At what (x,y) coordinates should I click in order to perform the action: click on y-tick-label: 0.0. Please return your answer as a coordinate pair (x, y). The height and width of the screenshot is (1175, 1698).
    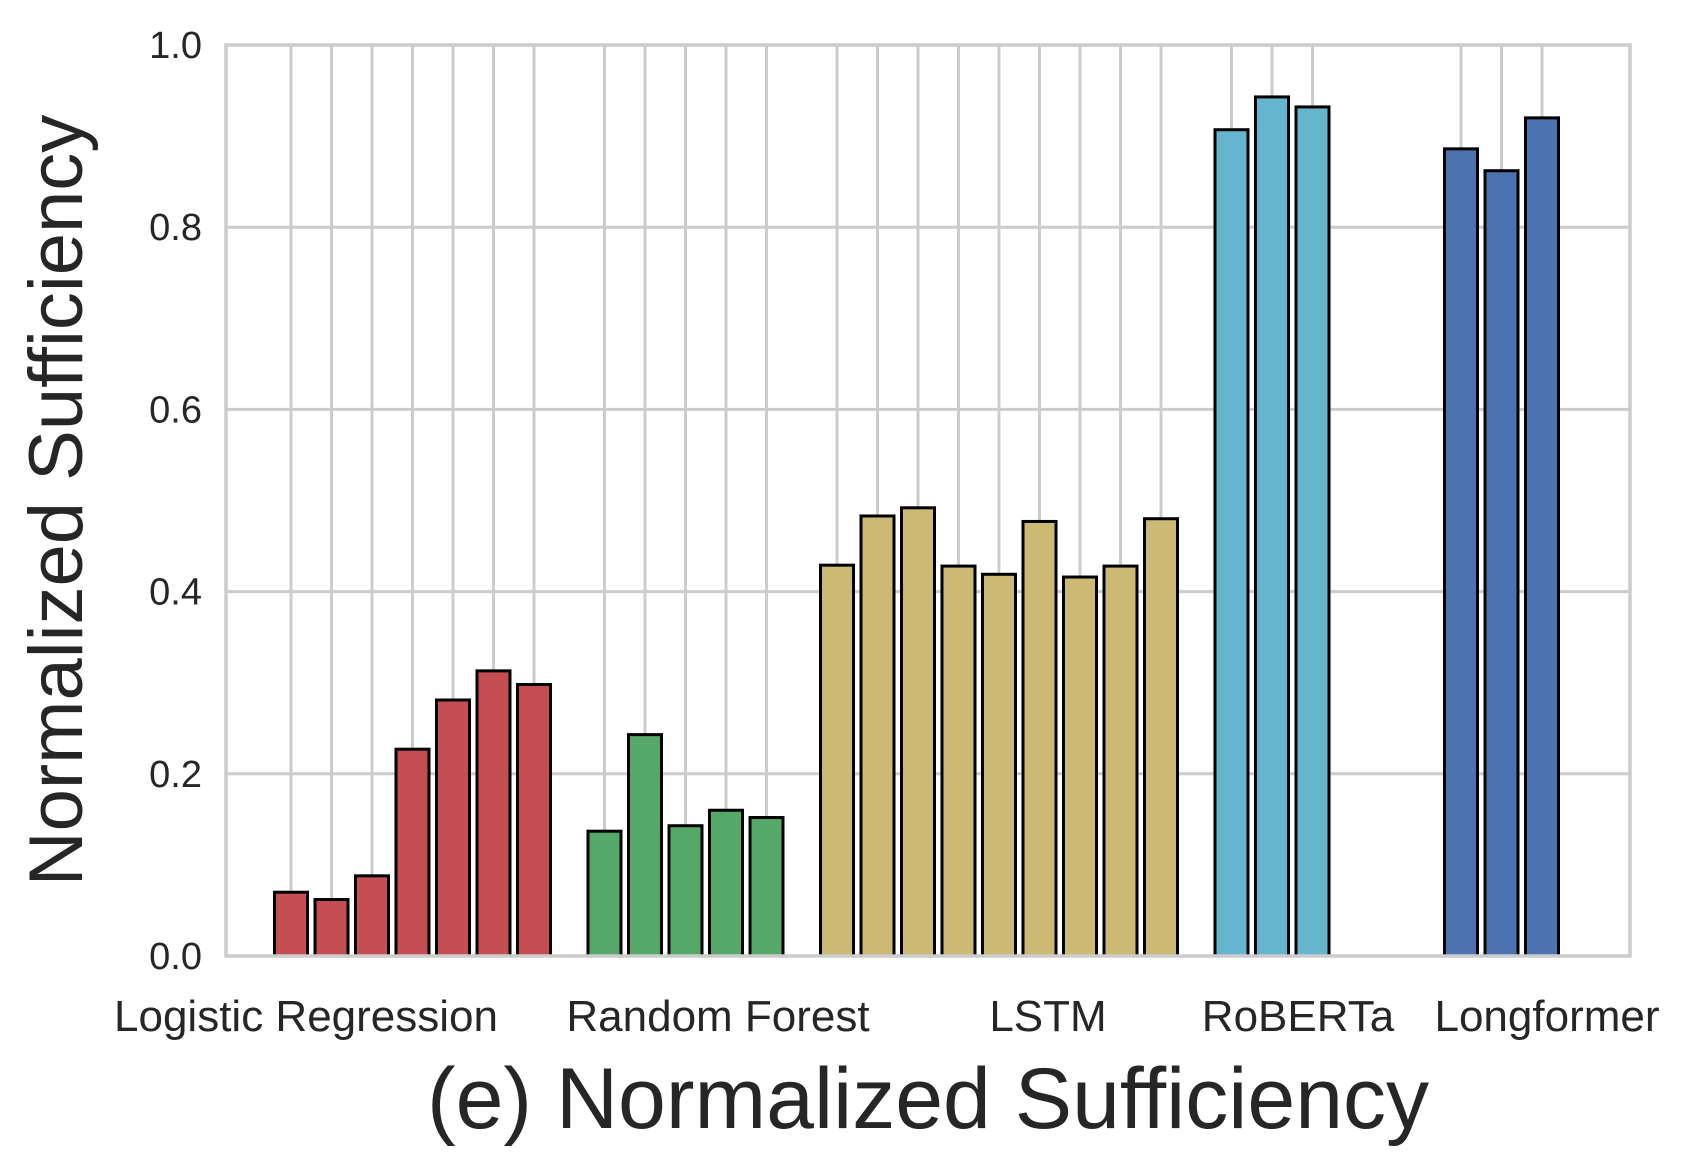
    Looking at the image, I should click on (175, 957).